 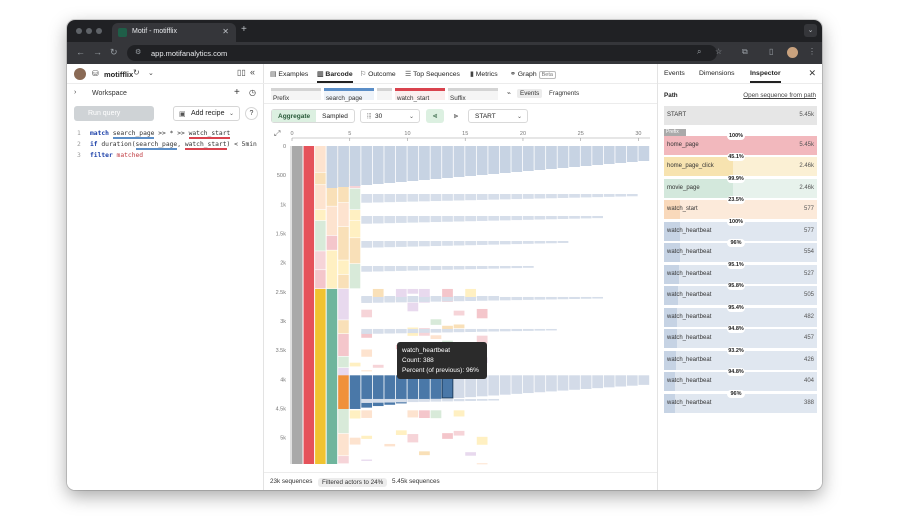 I want to click on site-info-icon: ⚙, so click(x=138, y=52).